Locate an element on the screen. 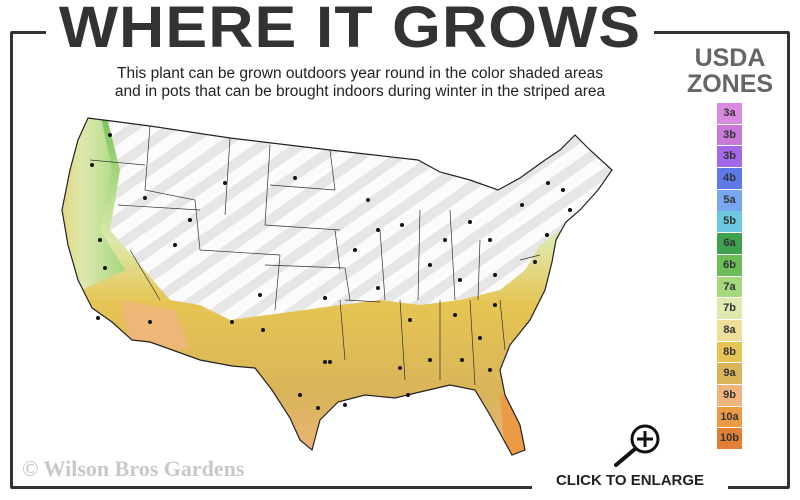 The image size is (800, 500). zone-legend: 3a 3b 3b 4b 5a 5b 6a 6b 7a 7b 8a 8b 9a 9b 10a 10b is located at coordinates (729, 276).